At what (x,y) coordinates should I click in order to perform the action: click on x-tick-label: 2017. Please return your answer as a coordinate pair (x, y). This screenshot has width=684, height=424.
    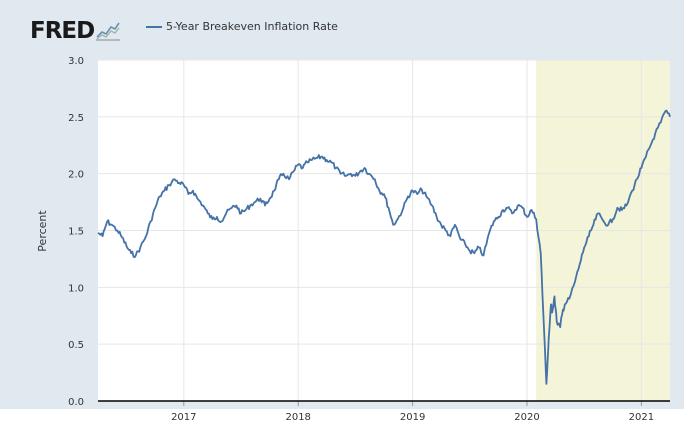
    Looking at the image, I should click on (183, 417).